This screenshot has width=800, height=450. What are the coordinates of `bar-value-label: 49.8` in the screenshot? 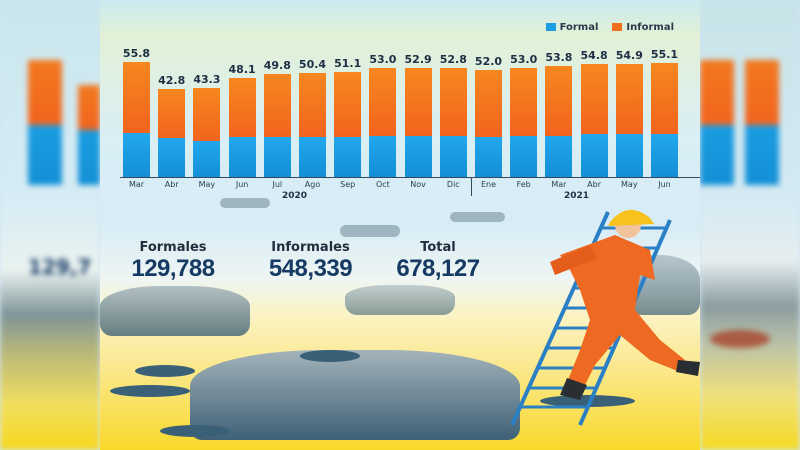 It's located at (277, 66).